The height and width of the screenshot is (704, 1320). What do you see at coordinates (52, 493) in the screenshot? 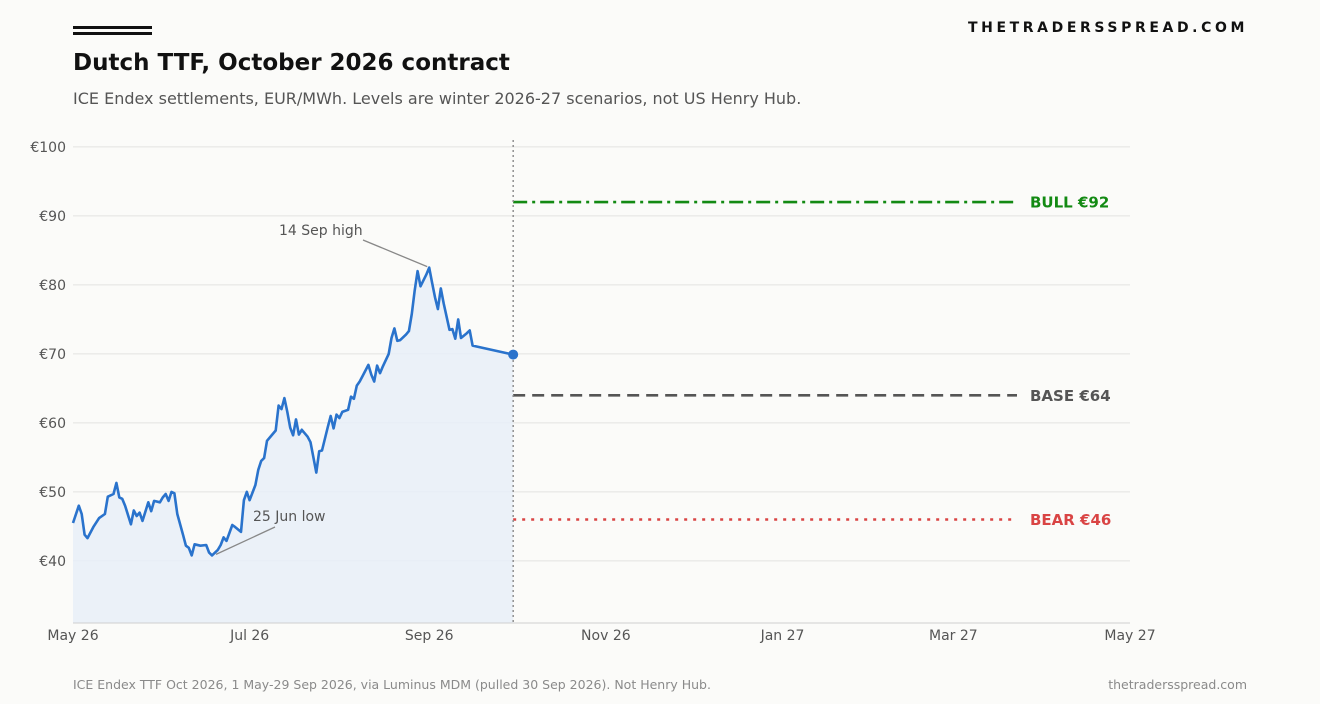
I see `y-tick-label: €50` at bounding box center [52, 493].